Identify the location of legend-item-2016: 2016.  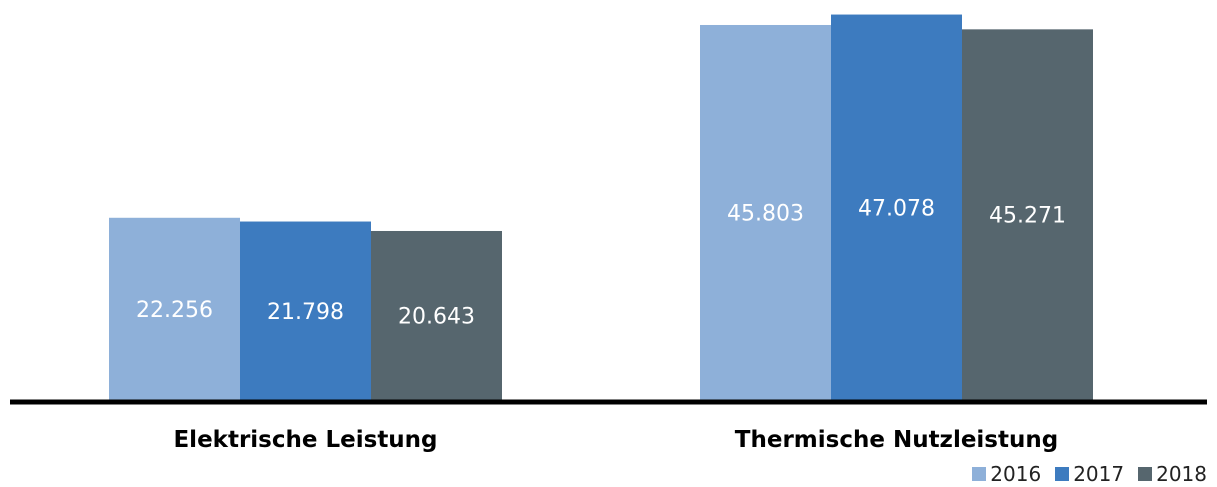
(1006, 474).